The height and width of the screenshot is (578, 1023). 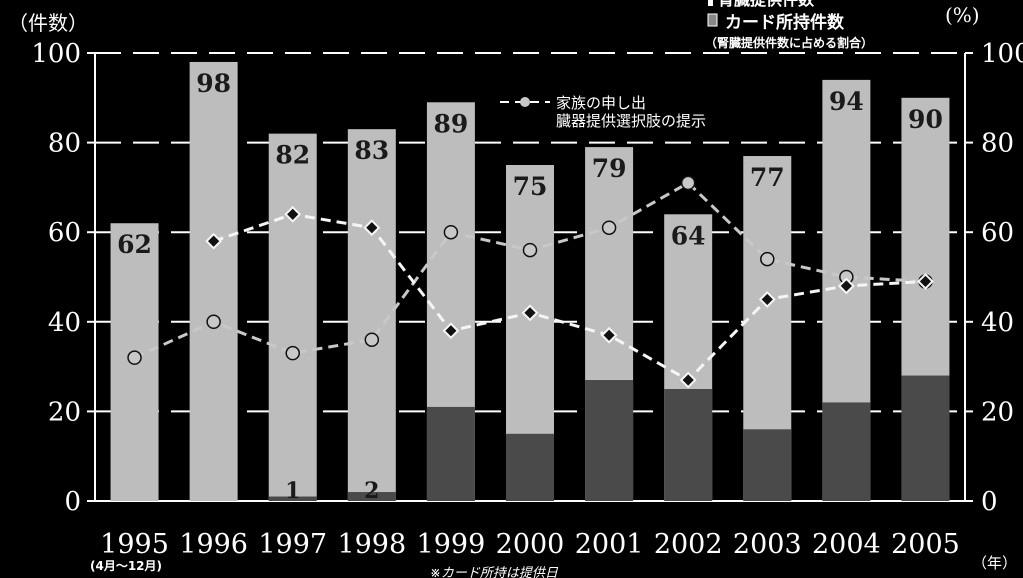 What do you see at coordinates (530, 186) in the screenshot?
I see `donation-value-label: 75` at bounding box center [530, 186].